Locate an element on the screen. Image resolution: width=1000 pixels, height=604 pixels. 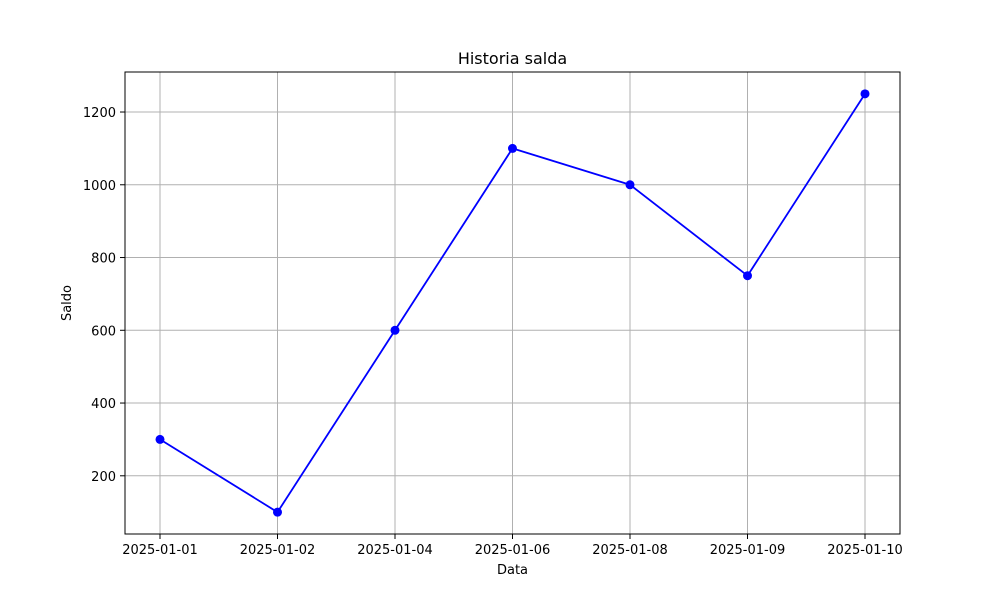
x-tick-label: 2025-01-02 is located at coordinates (278, 550).